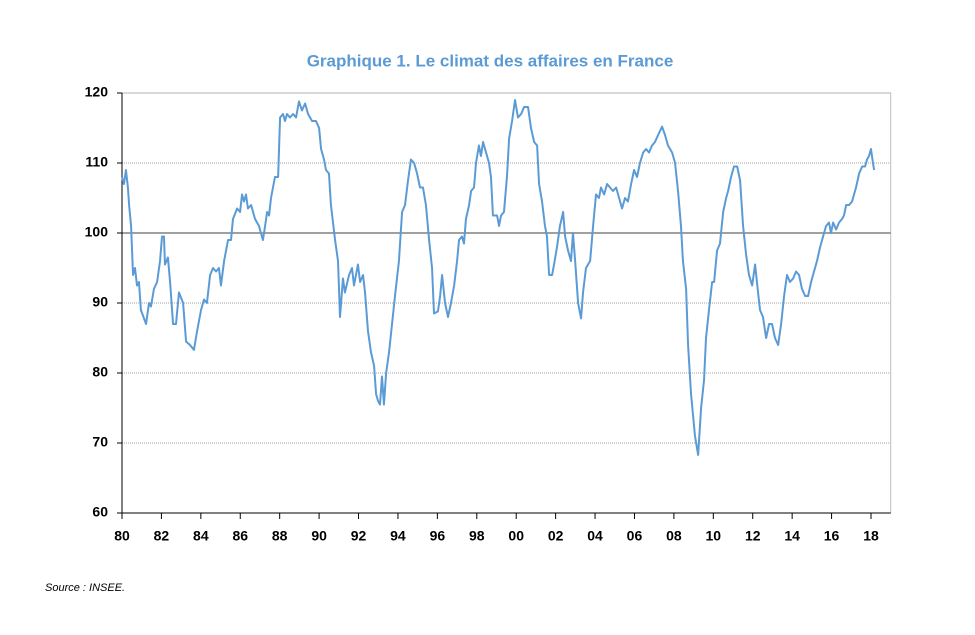 This screenshot has width=975, height=635. I want to click on y-tick-label: 100, so click(97, 232).